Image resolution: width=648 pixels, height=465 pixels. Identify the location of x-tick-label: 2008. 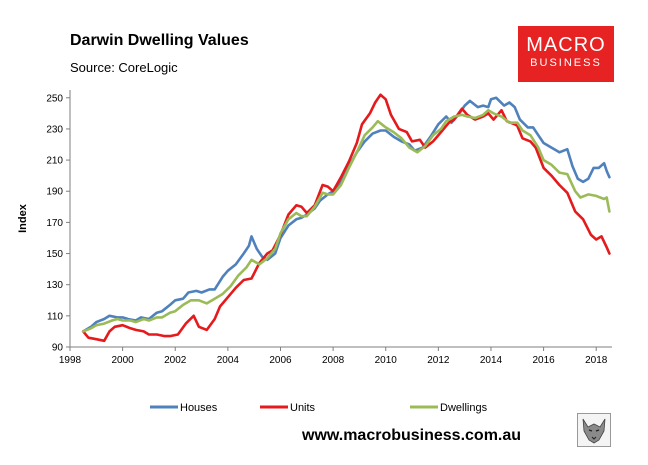
(333, 360).